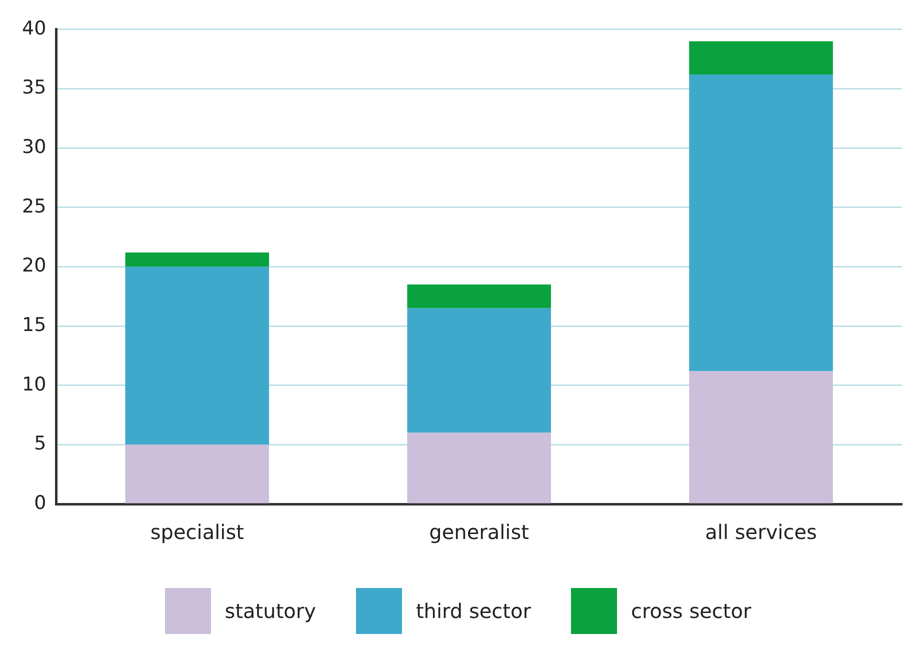  What do you see at coordinates (34, 206) in the screenshot?
I see `y-tick-label: 25` at bounding box center [34, 206].